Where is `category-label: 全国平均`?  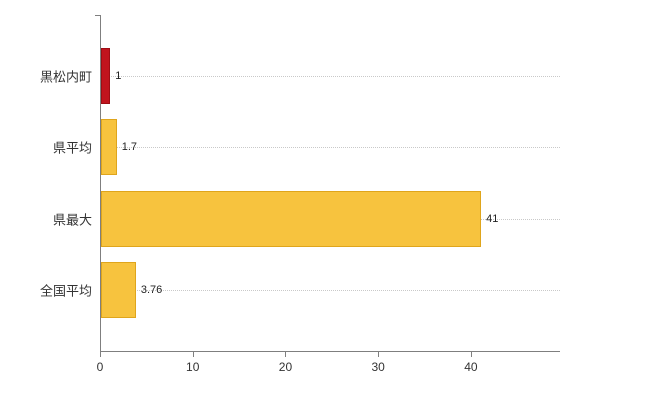 category-label: 全国平均 is located at coordinates (65, 291).